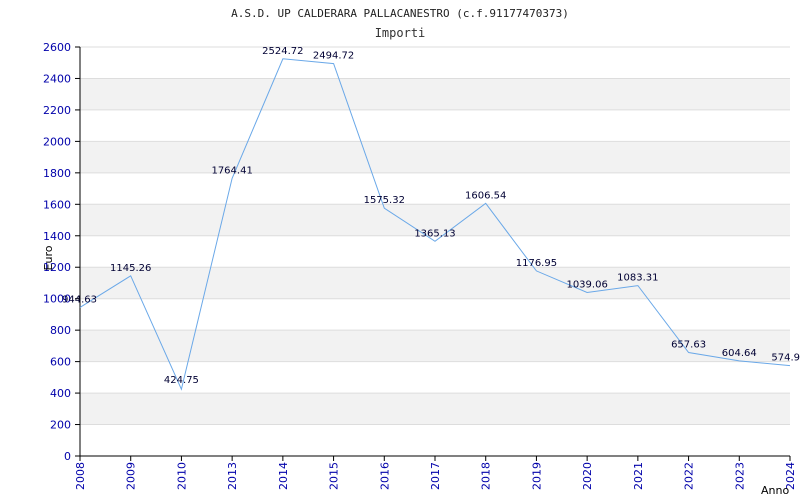  I want to click on y-tick-label: 2400, so click(57, 78).